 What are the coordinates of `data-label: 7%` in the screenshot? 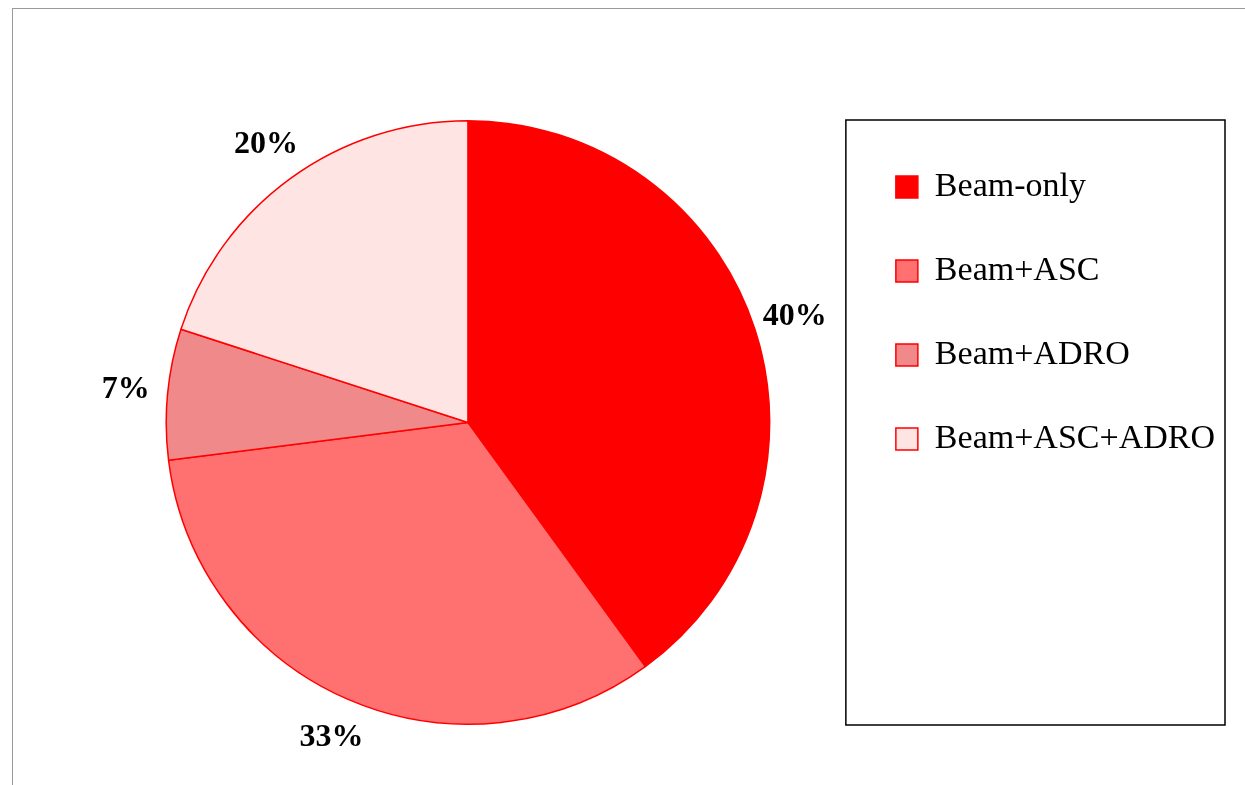 It's located at (125, 387).